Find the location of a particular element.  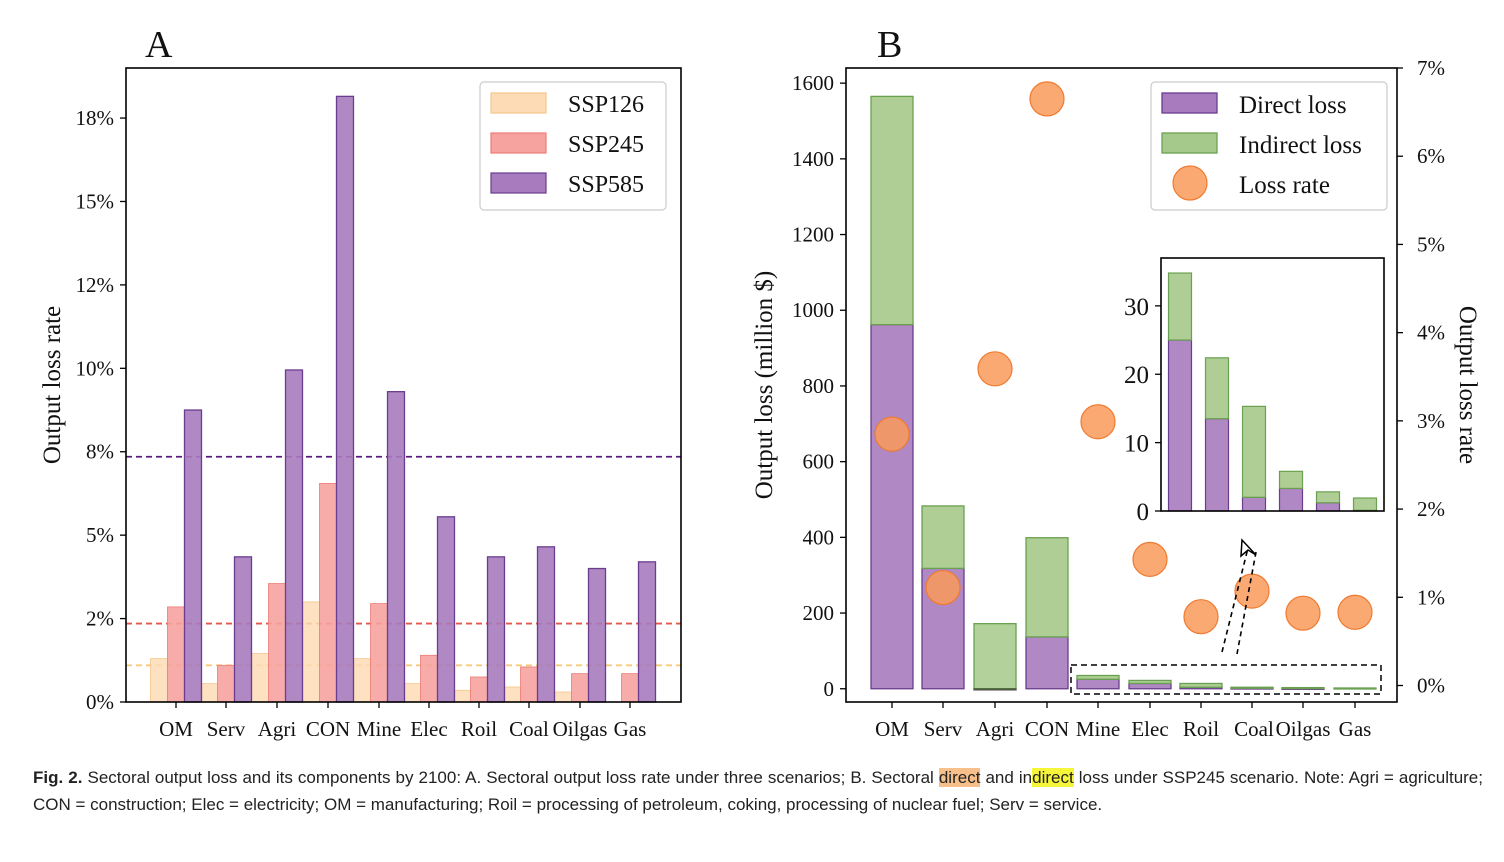

bar-ssp126-oilgas is located at coordinates (563, 697).